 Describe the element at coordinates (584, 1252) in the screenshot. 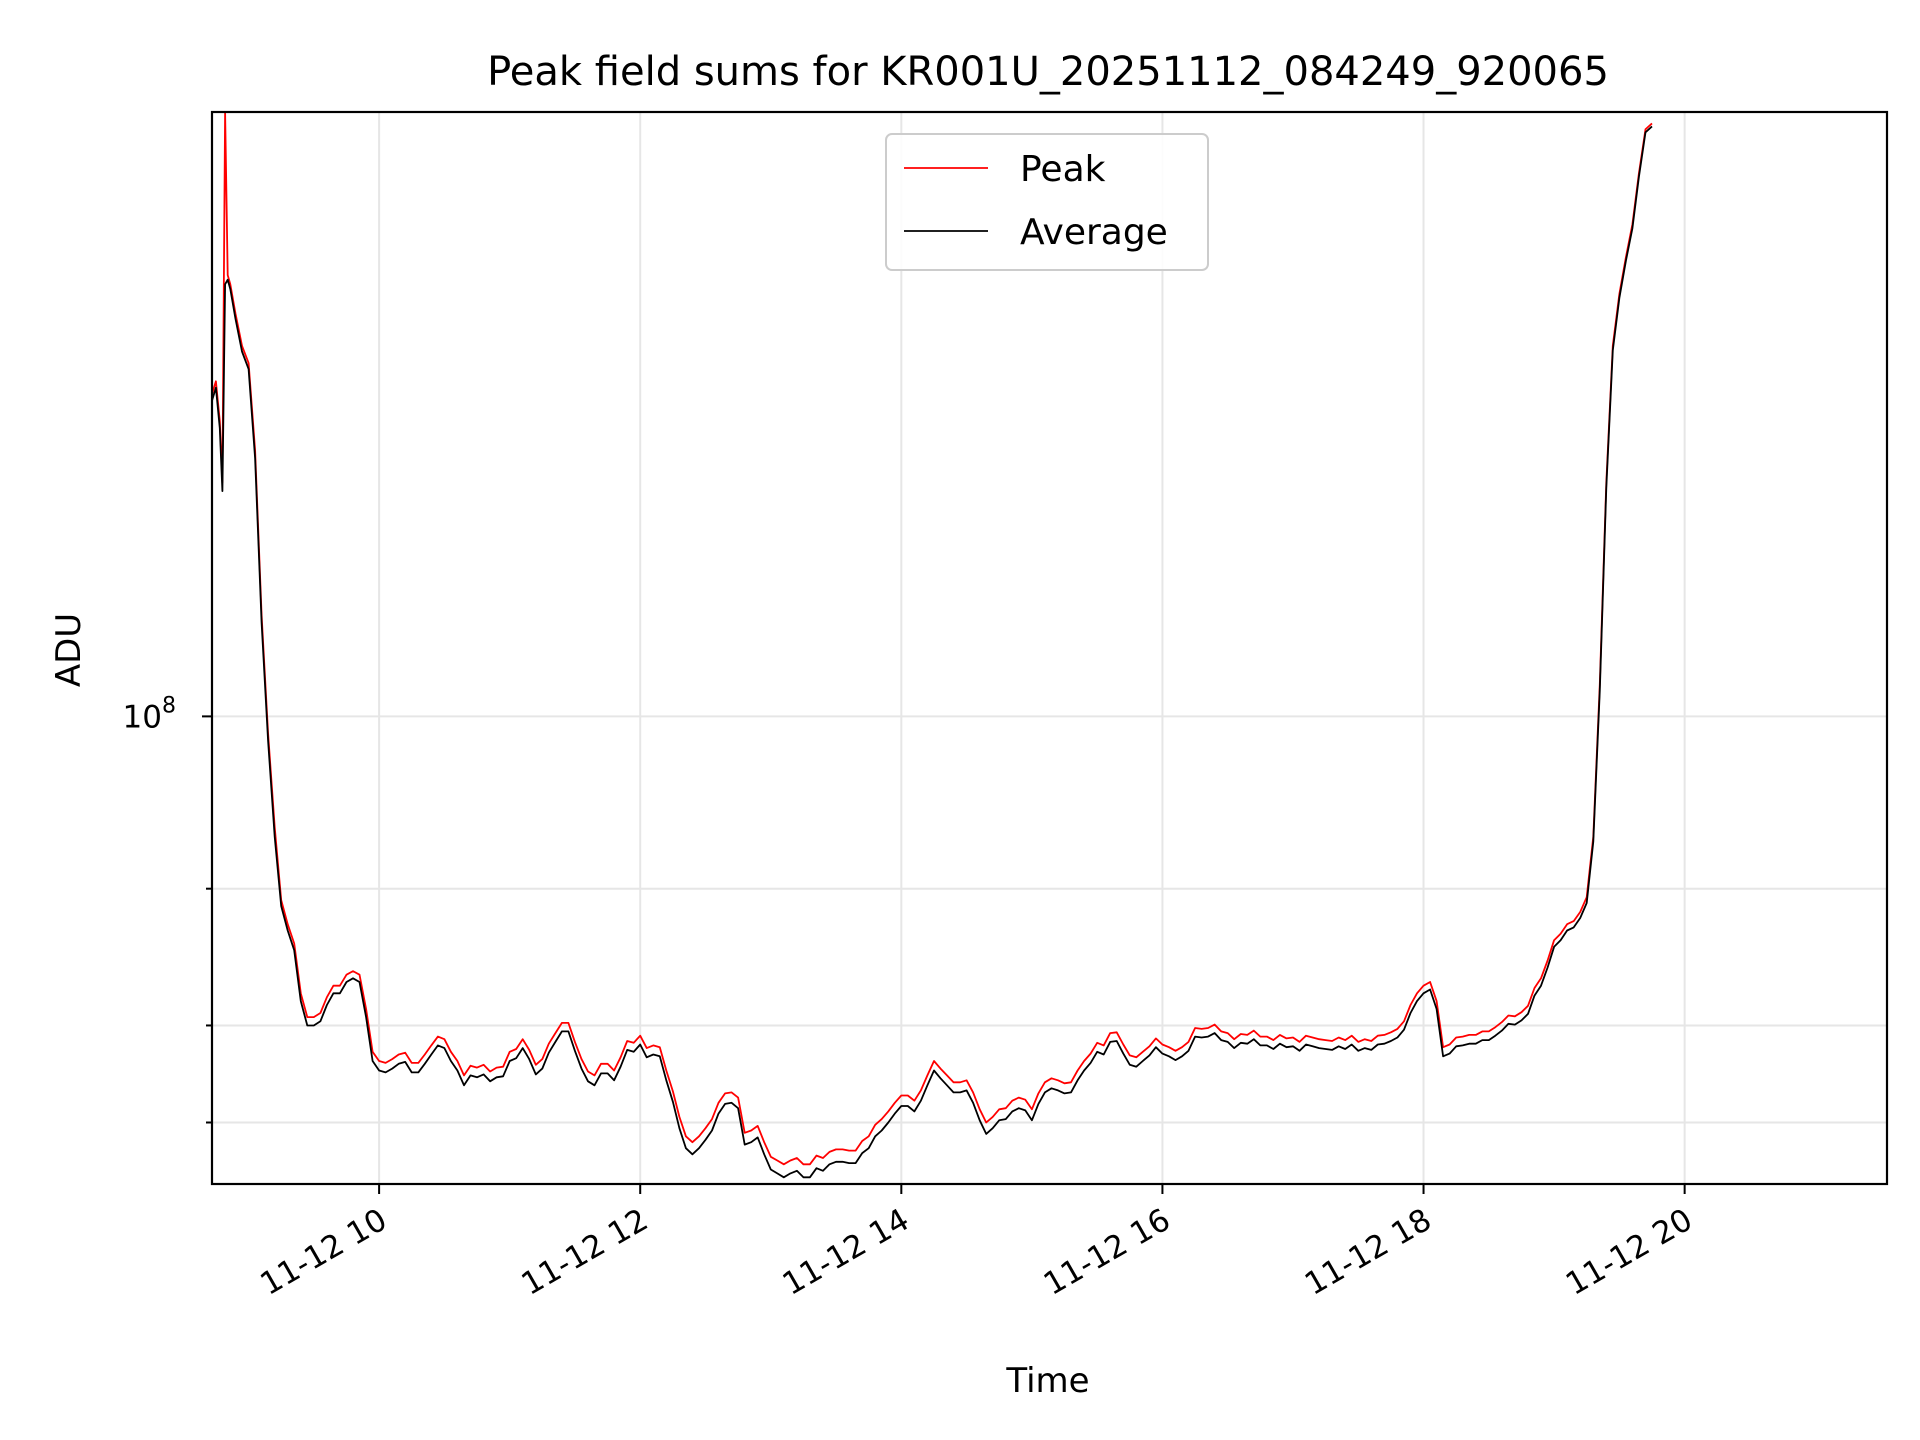

I see `x-tick-label: 11-12 12` at that location.